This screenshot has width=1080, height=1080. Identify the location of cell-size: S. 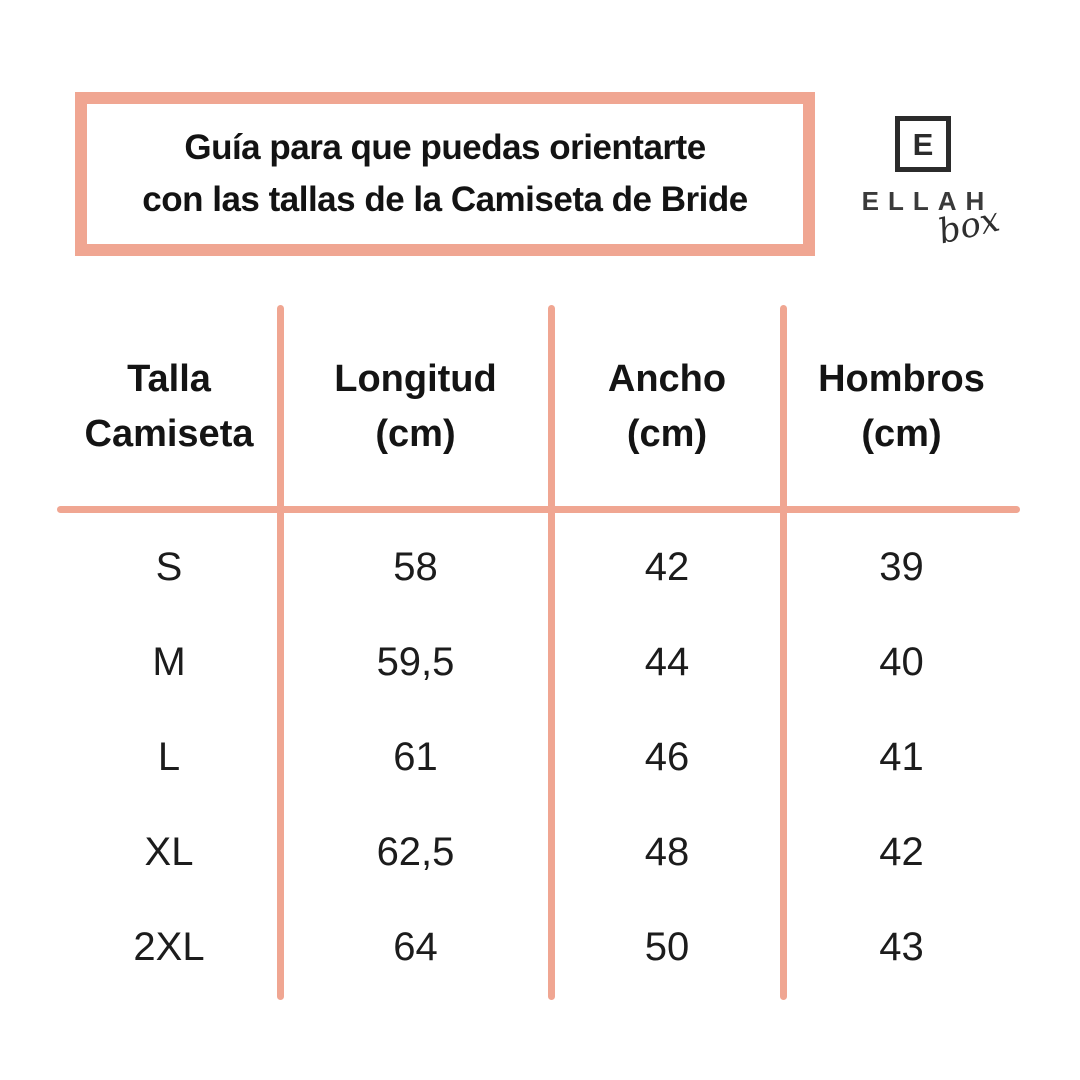
(169, 567).